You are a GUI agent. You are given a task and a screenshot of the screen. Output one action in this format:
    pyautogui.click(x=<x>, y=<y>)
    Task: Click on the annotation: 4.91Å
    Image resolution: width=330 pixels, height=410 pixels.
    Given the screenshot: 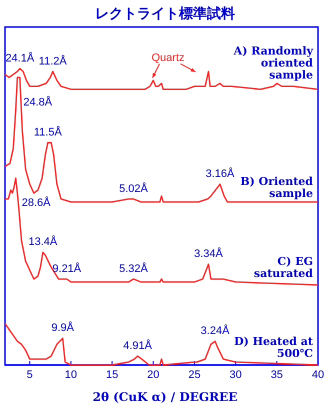 What is the action you would take?
    pyautogui.click(x=138, y=345)
    